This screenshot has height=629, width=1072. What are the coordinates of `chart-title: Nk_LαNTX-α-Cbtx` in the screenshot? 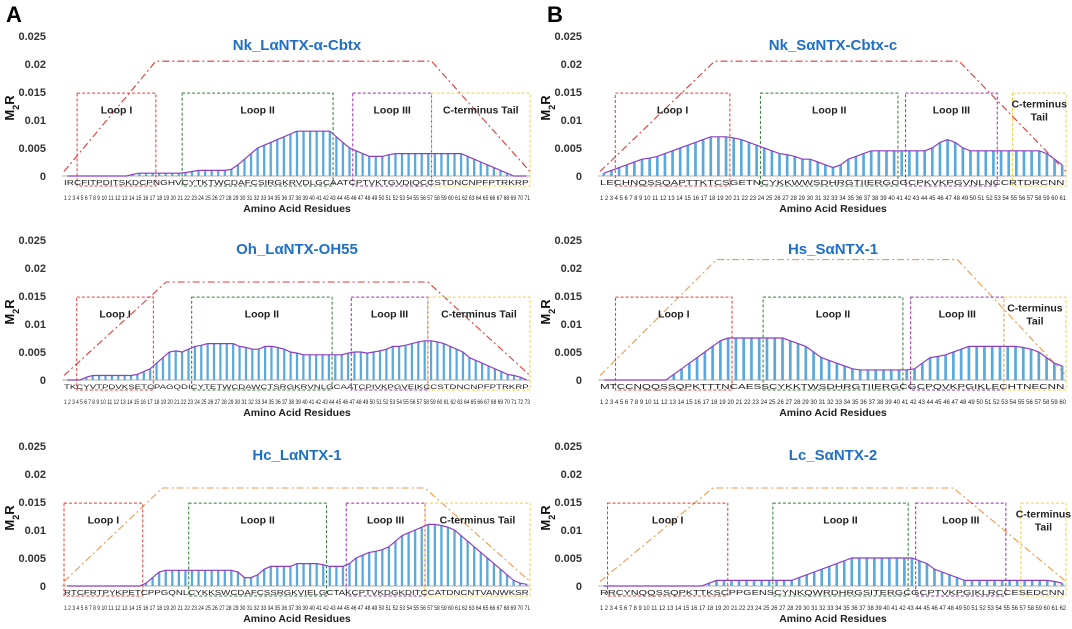 It's located at (297, 45).